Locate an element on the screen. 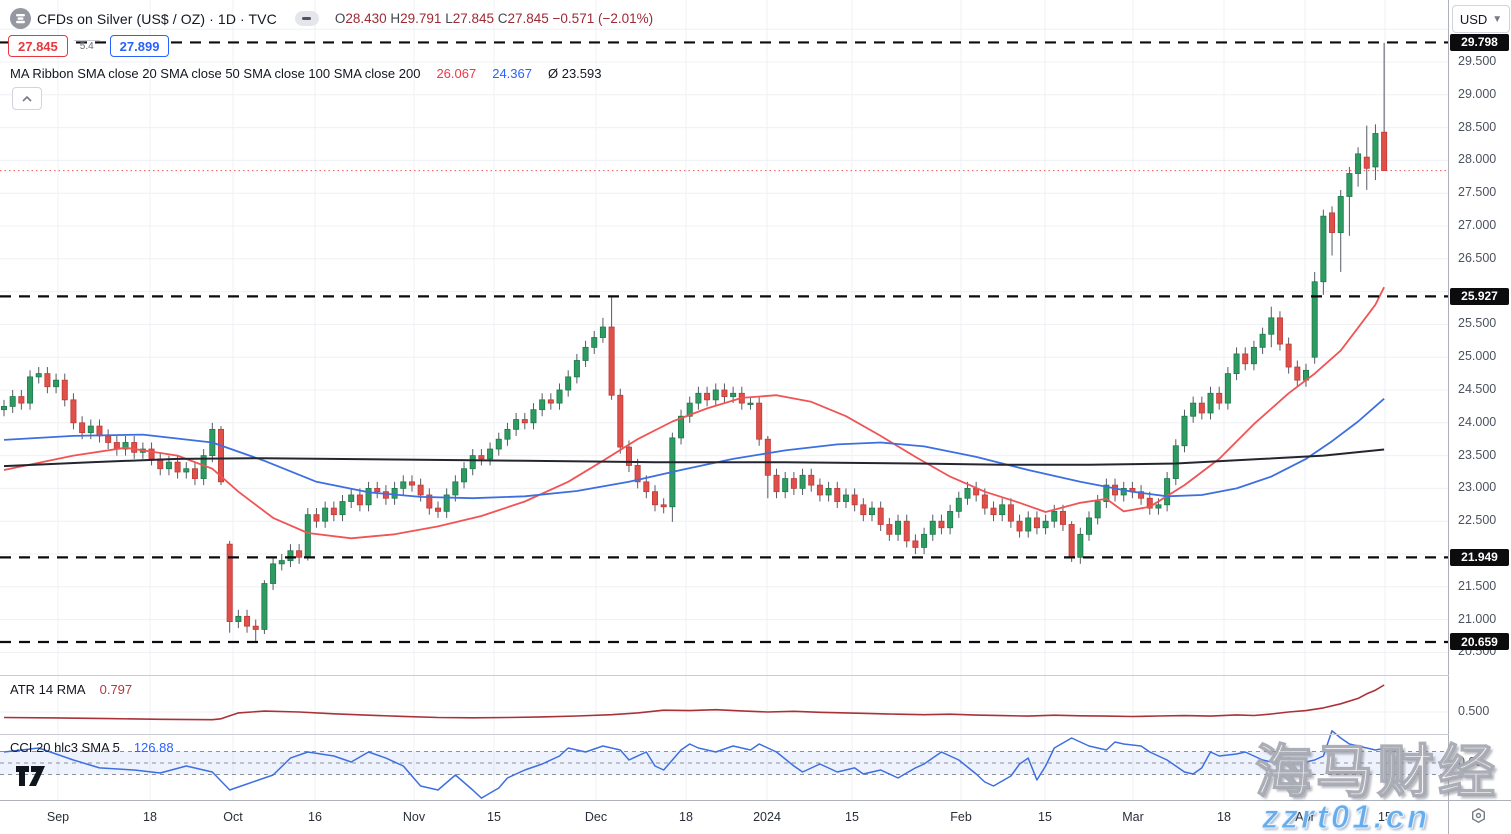  time-axis-border is located at coordinates (755, 800).